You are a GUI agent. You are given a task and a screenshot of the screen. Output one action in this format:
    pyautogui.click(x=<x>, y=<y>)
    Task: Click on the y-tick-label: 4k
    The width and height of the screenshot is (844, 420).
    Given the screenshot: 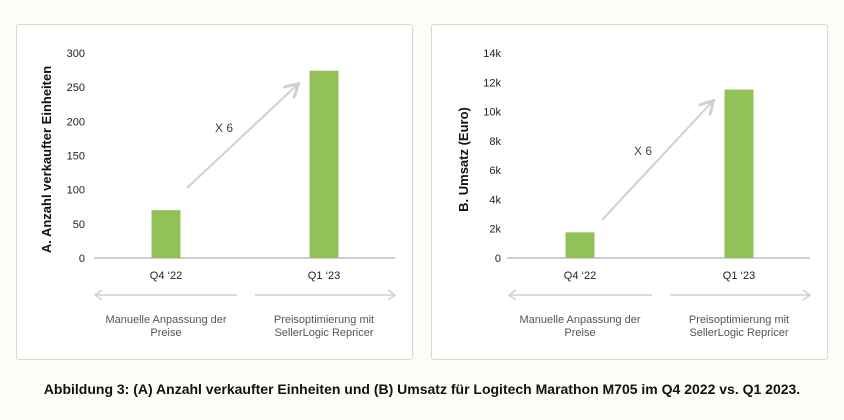 What is the action you would take?
    pyautogui.click(x=495, y=200)
    